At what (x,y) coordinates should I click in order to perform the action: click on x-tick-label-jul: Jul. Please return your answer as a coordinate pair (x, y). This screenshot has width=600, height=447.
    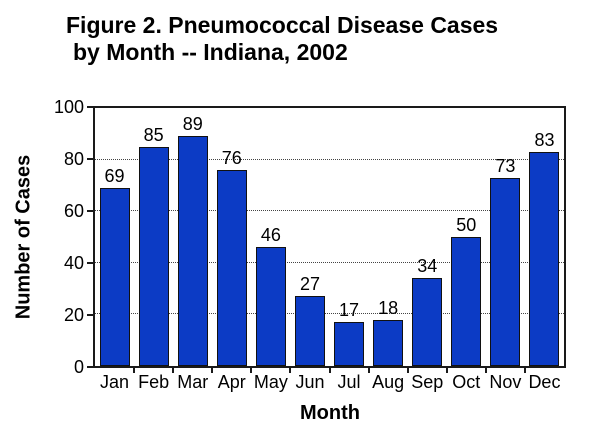
    Looking at the image, I should click on (349, 382).